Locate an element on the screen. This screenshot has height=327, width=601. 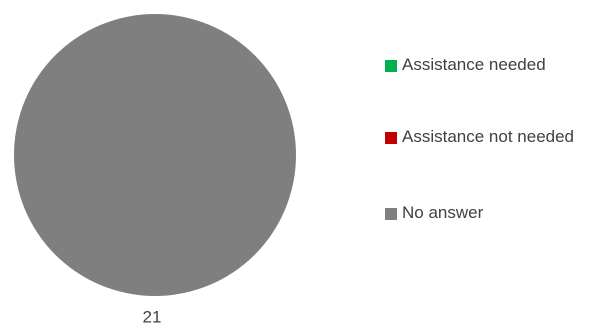
legend-swatch-assistance-needed is located at coordinates (391, 66).